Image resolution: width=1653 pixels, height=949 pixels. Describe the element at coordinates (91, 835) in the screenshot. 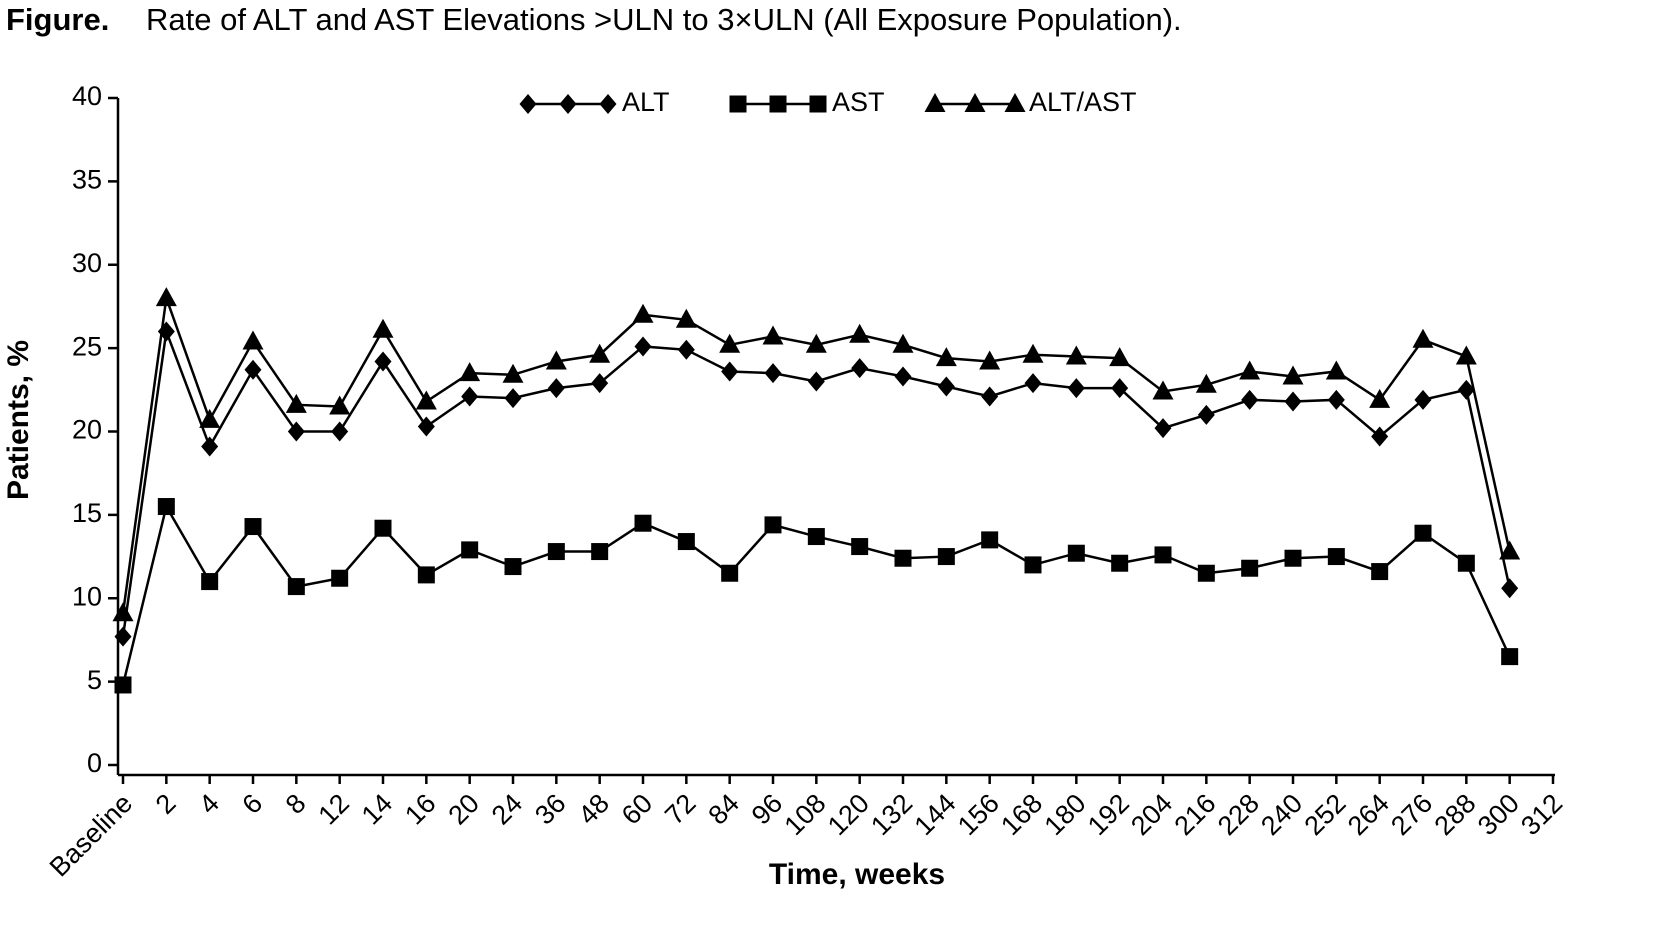

I see `x-tick-label: Baseline` at that location.